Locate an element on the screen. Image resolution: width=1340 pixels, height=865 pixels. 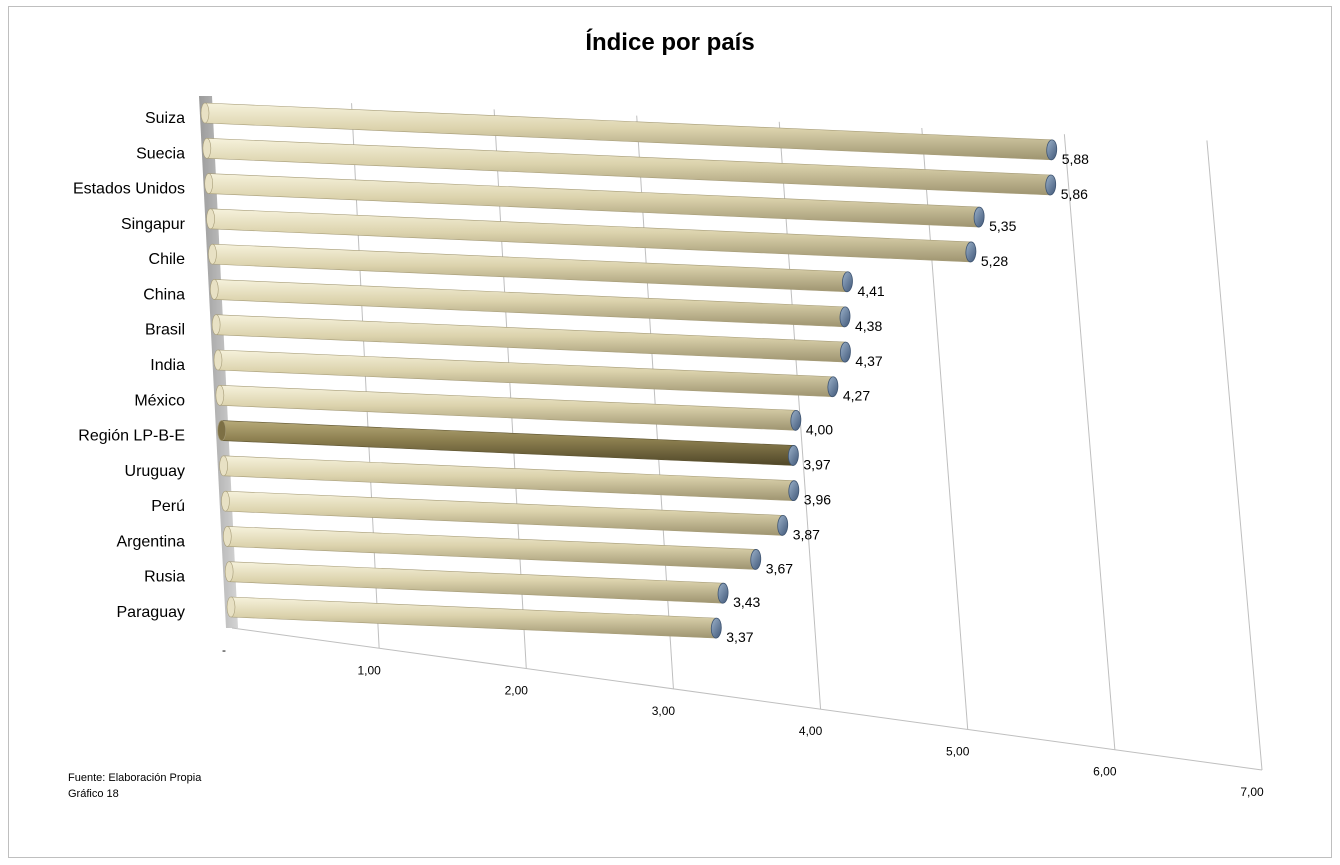
value-label: 3,43 is located at coordinates (746, 602).